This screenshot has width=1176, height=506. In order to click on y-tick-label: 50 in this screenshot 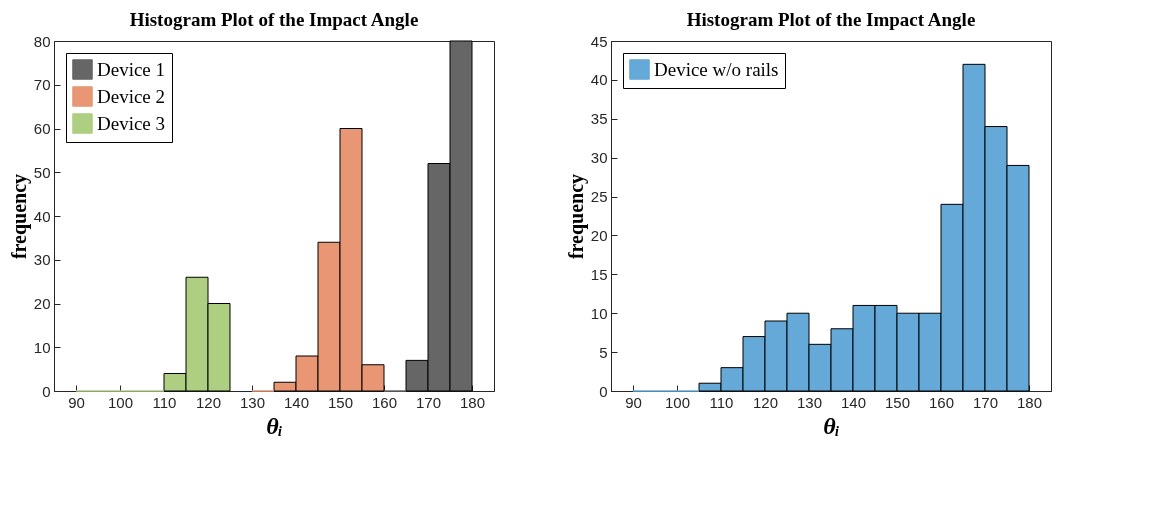, I will do `click(42, 172)`.